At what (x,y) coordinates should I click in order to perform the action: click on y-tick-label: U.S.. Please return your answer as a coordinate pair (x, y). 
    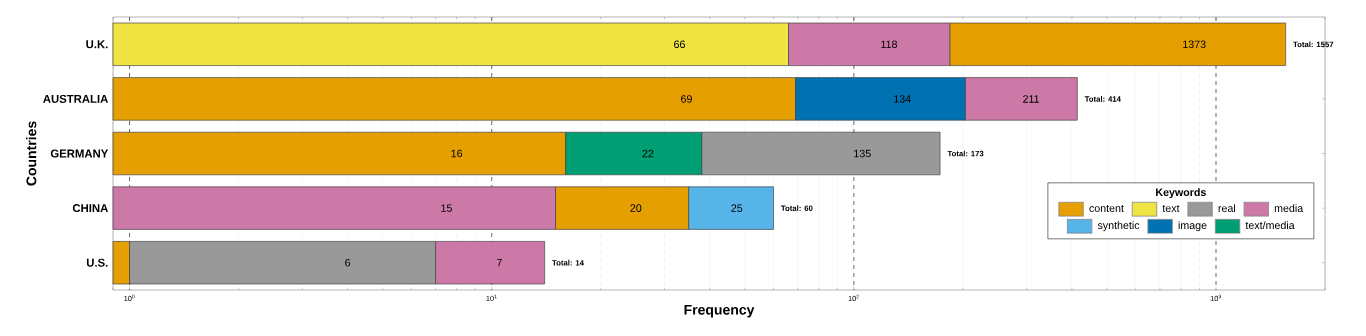
    Looking at the image, I should click on (97, 262).